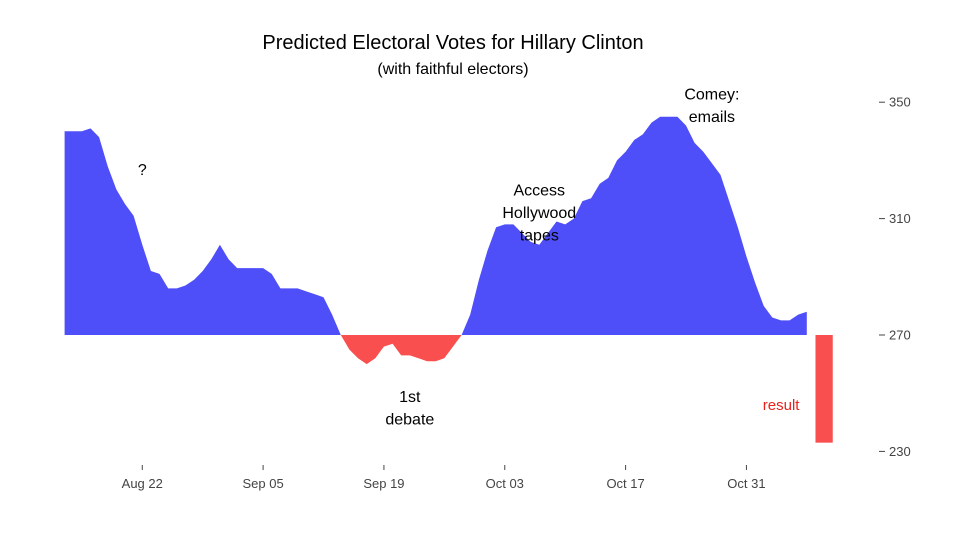 Image resolution: width=962 pixels, height=543 pixels. I want to click on annotation-1: 1st debate, so click(409, 409).